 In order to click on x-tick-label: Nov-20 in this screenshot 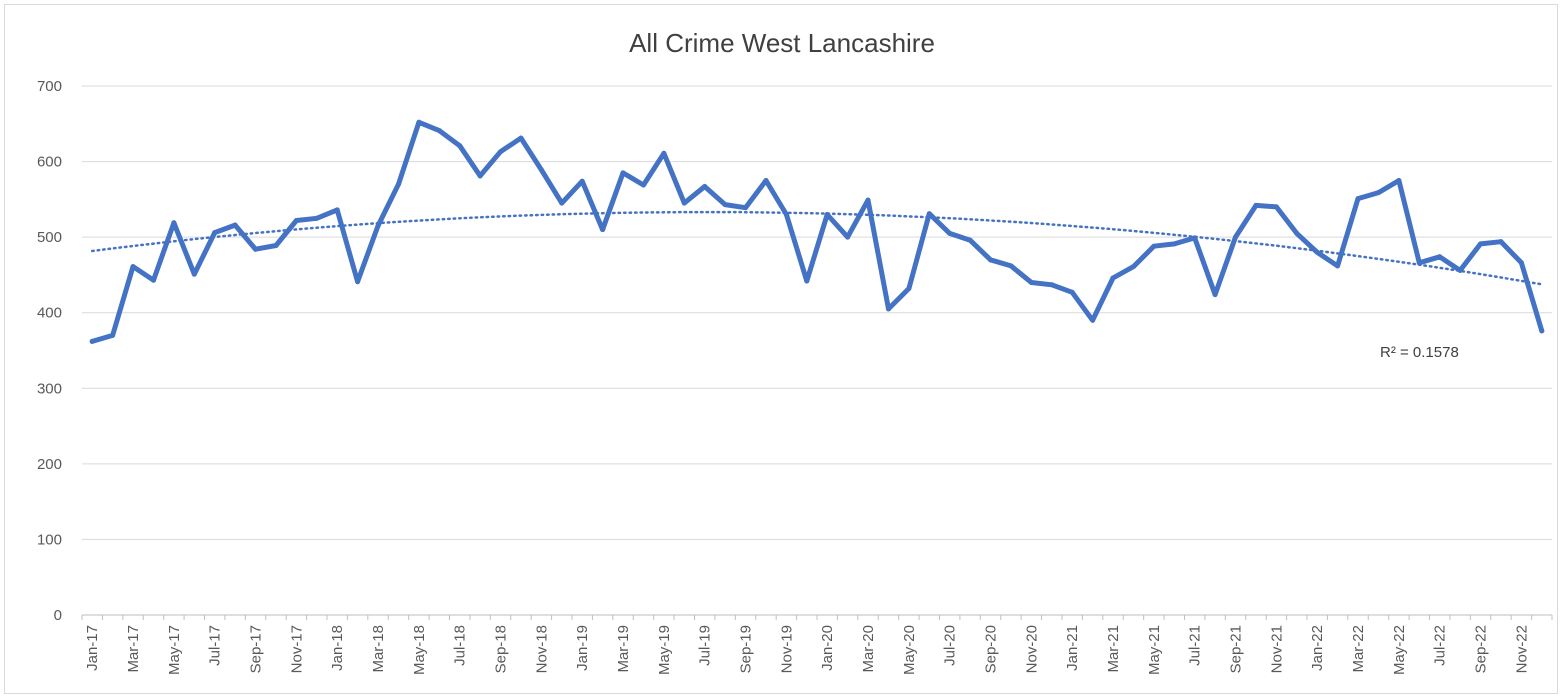, I will do `click(1031, 649)`.